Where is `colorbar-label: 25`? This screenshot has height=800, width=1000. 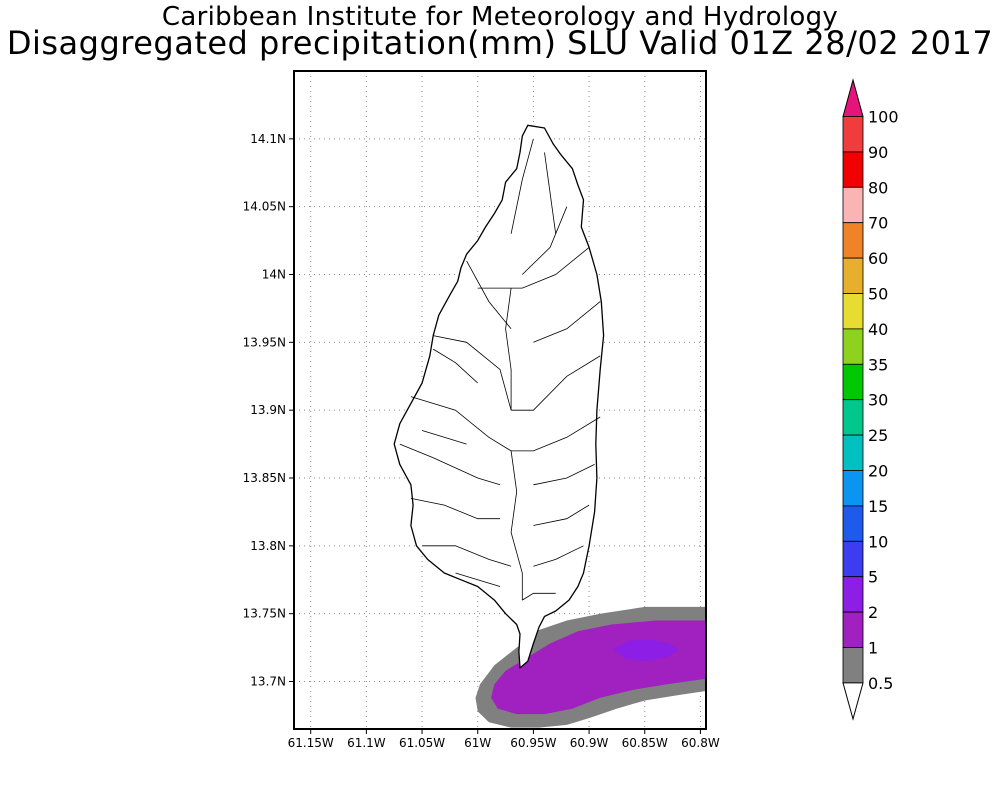
colorbar-label: 25 is located at coordinates (878, 435).